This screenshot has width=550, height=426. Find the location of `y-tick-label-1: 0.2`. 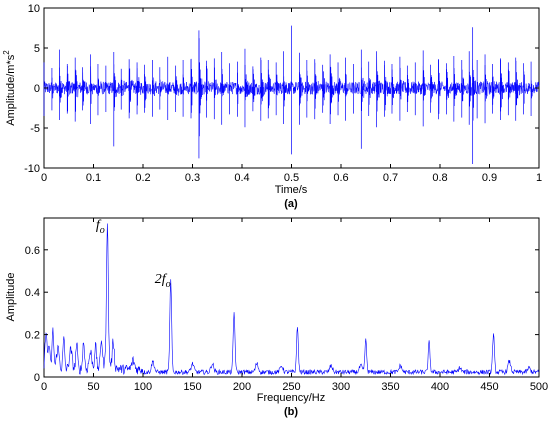

y-tick-label-1: 0.2 is located at coordinates (32, 336).